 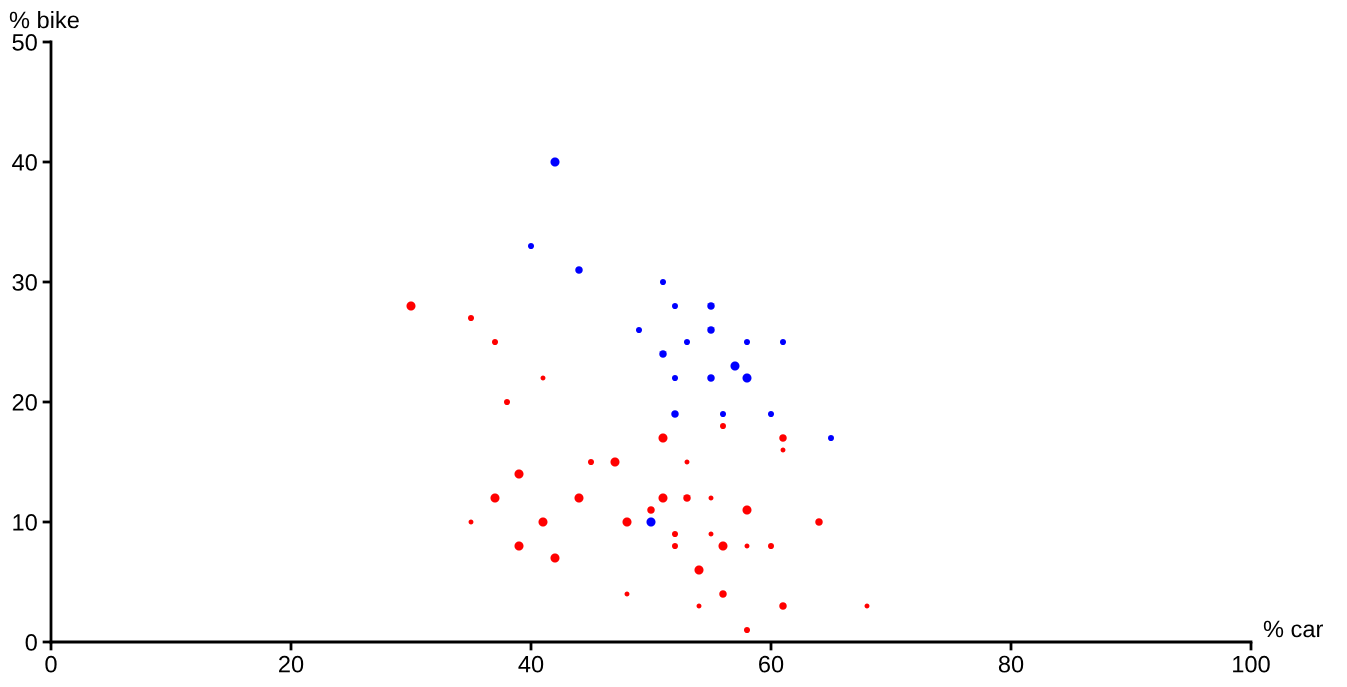 I want to click on x-tick-label: 100, so click(x=1251, y=664).